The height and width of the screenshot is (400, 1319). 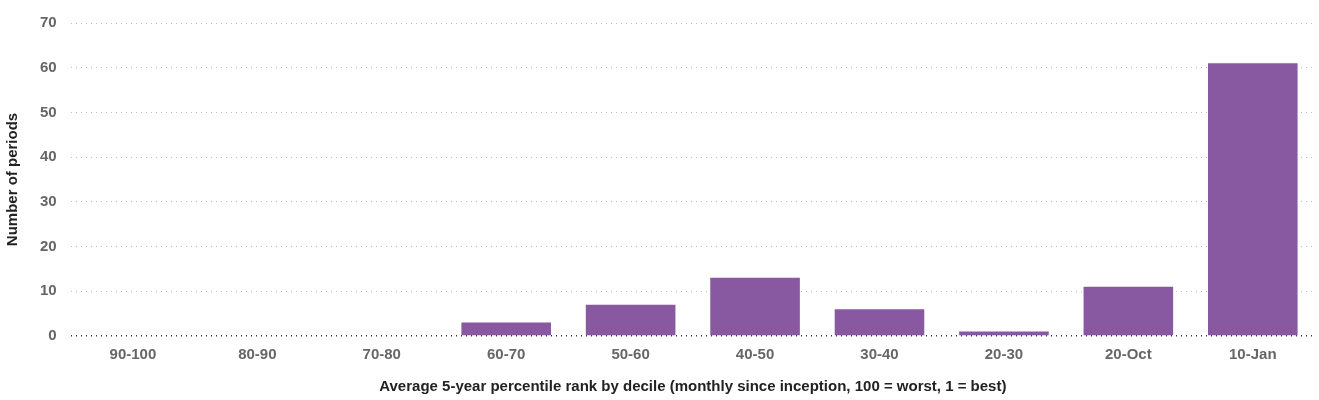 I want to click on y-tick-label: 20, so click(x=48, y=245).